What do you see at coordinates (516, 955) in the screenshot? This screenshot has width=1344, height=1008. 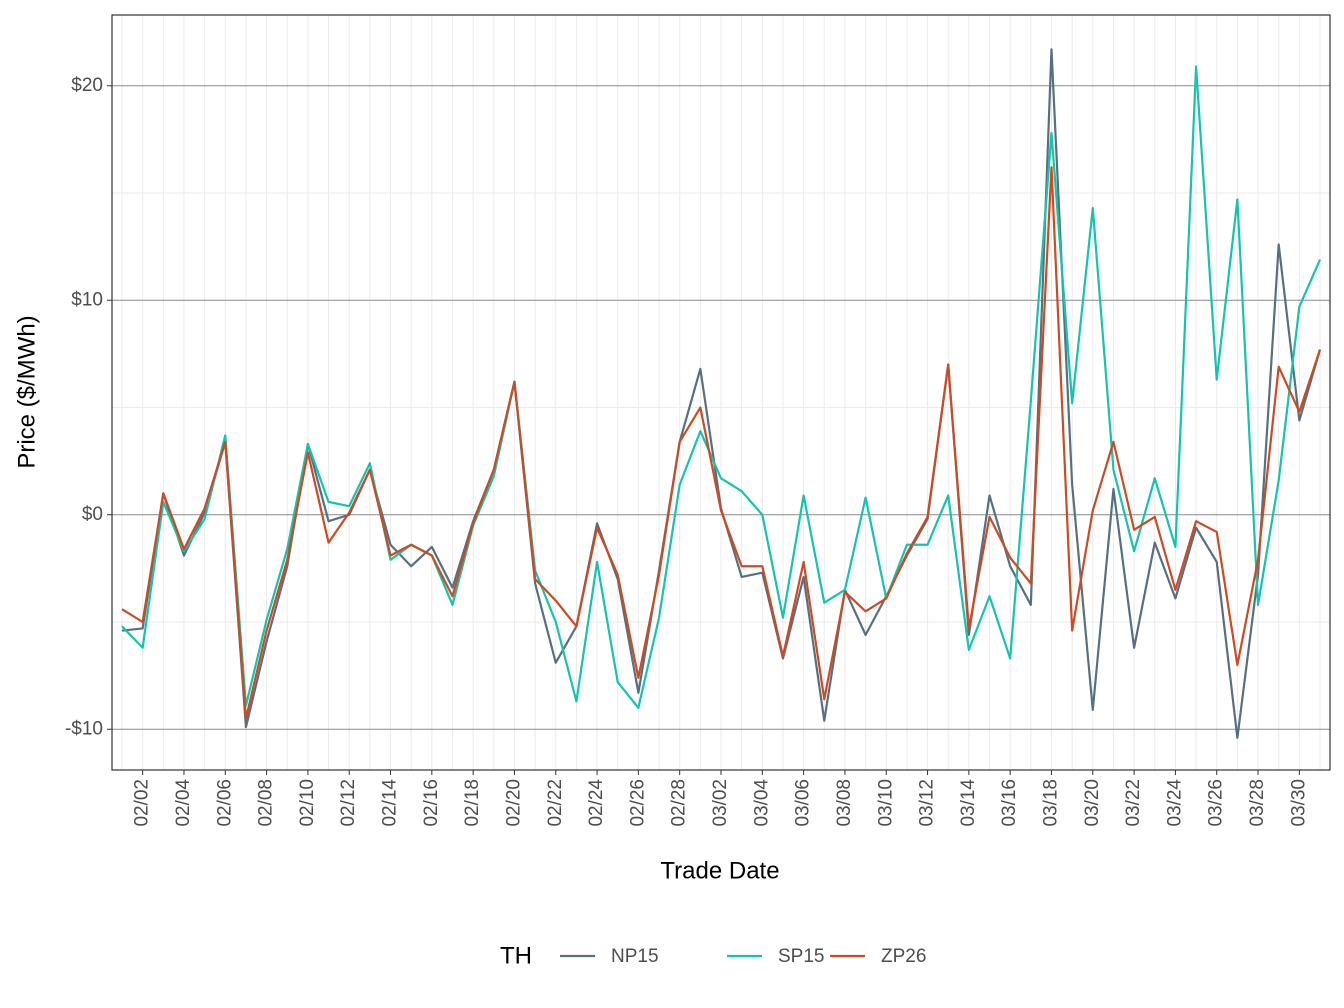 I see `legend-title: TH` at bounding box center [516, 955].